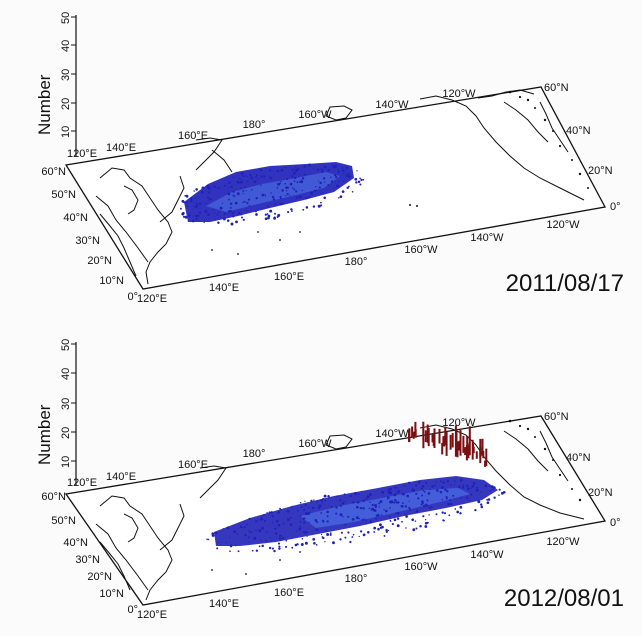 This screenshot has height=636, width=642. Describe the element at coordinates (63, 521) in the screenshot. I see `lat-label: 50°N` at that location.